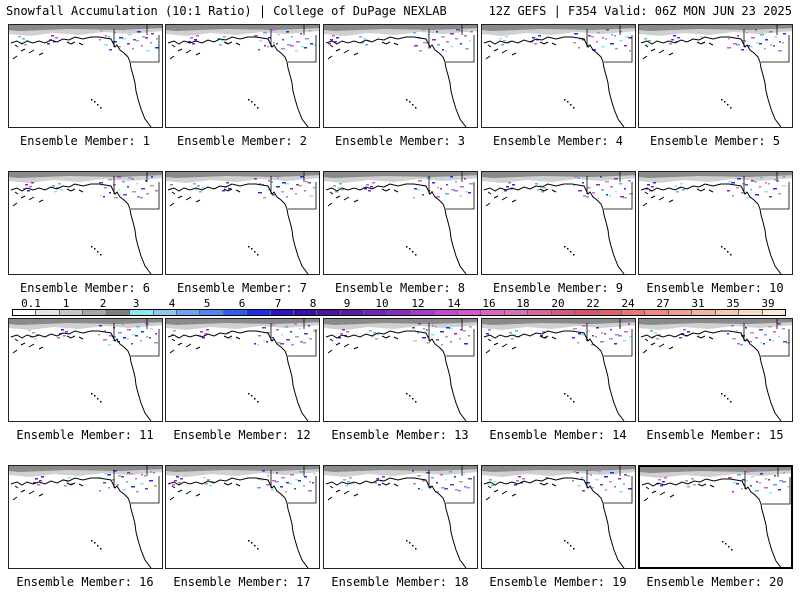 Image resolution: width=800 pixels, height=600 pixels. Describe the element at coordinates (382, 303) in the screenshot. I see `colorbar-tick-label: 10` at that location.